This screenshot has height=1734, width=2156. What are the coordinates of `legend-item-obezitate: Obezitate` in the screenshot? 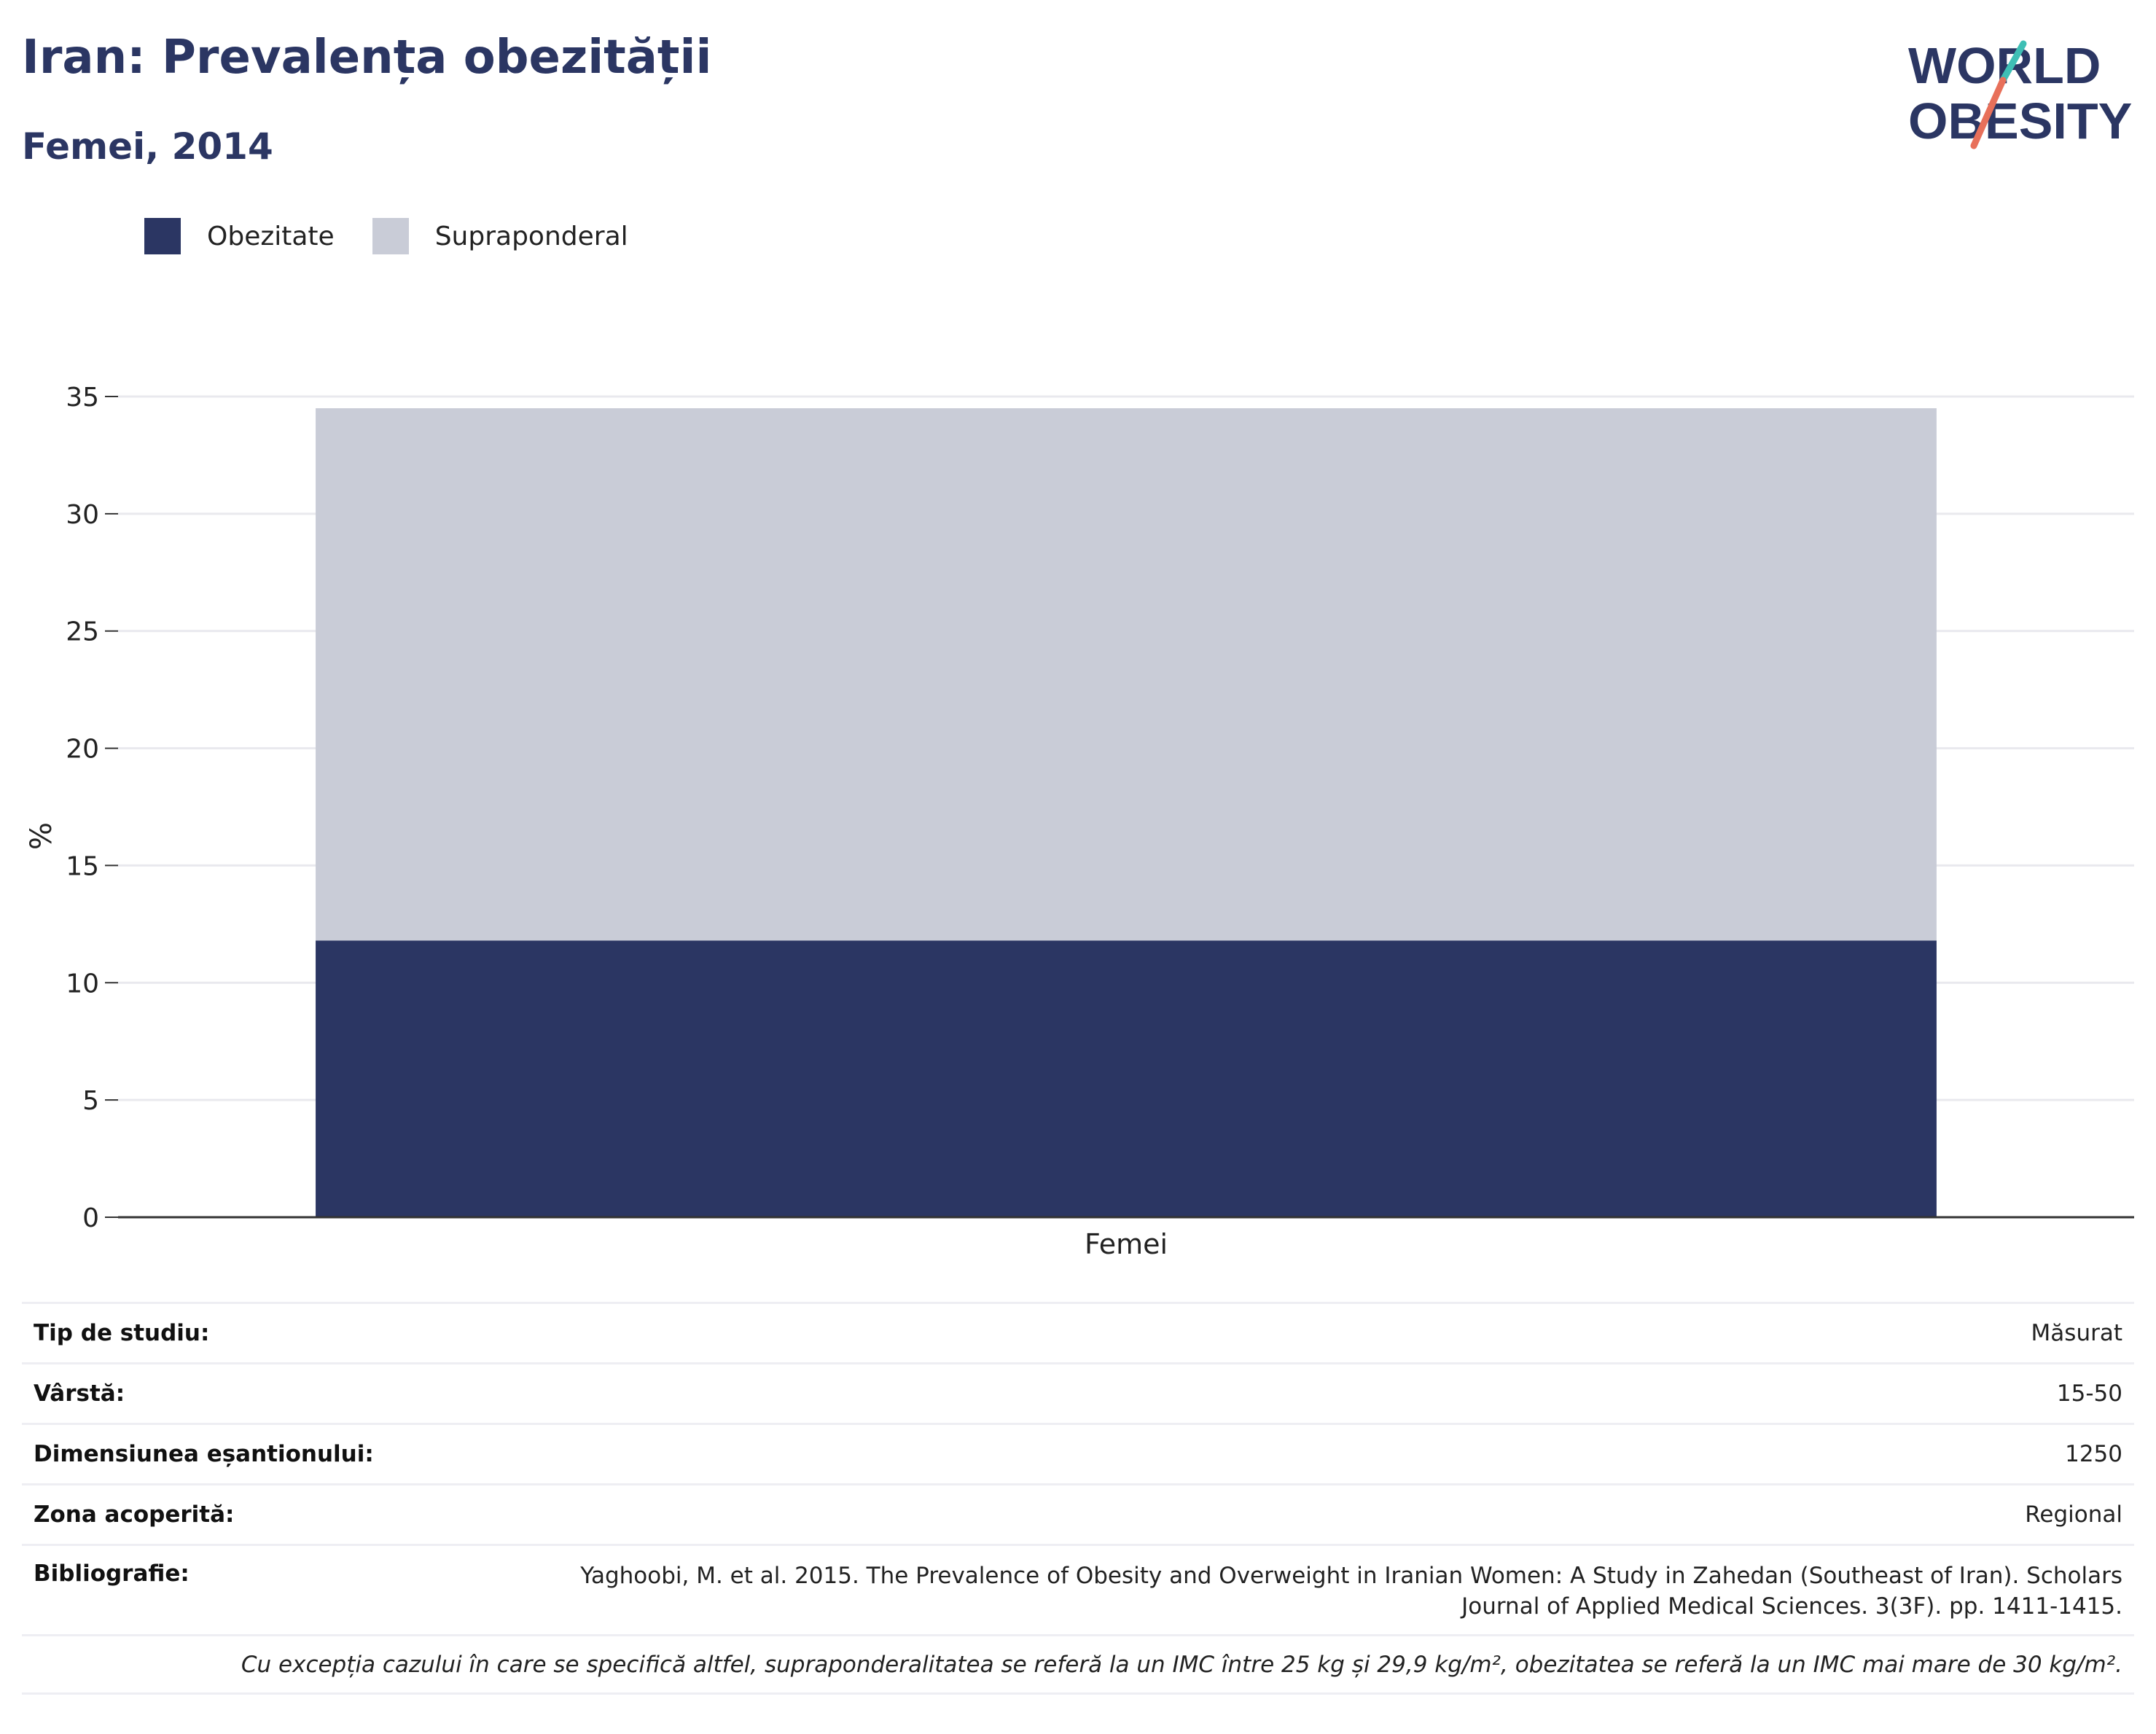 It's located at (239, 236).